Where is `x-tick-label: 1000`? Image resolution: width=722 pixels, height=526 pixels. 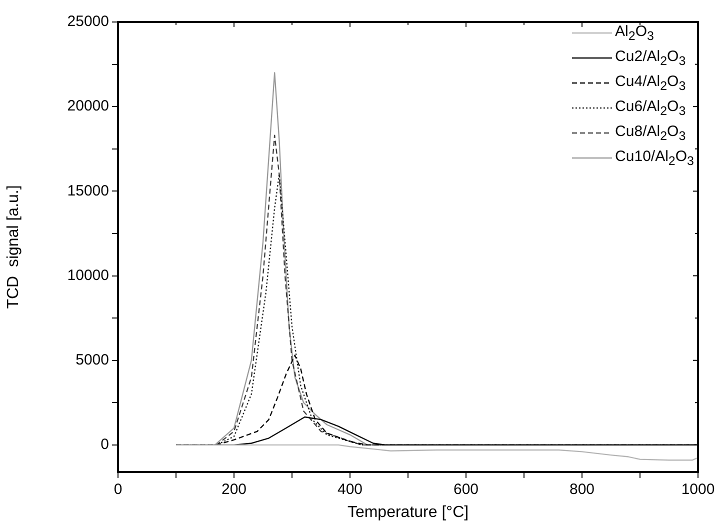 x-tick-label: 1000 is located at coordinates (698, 489).